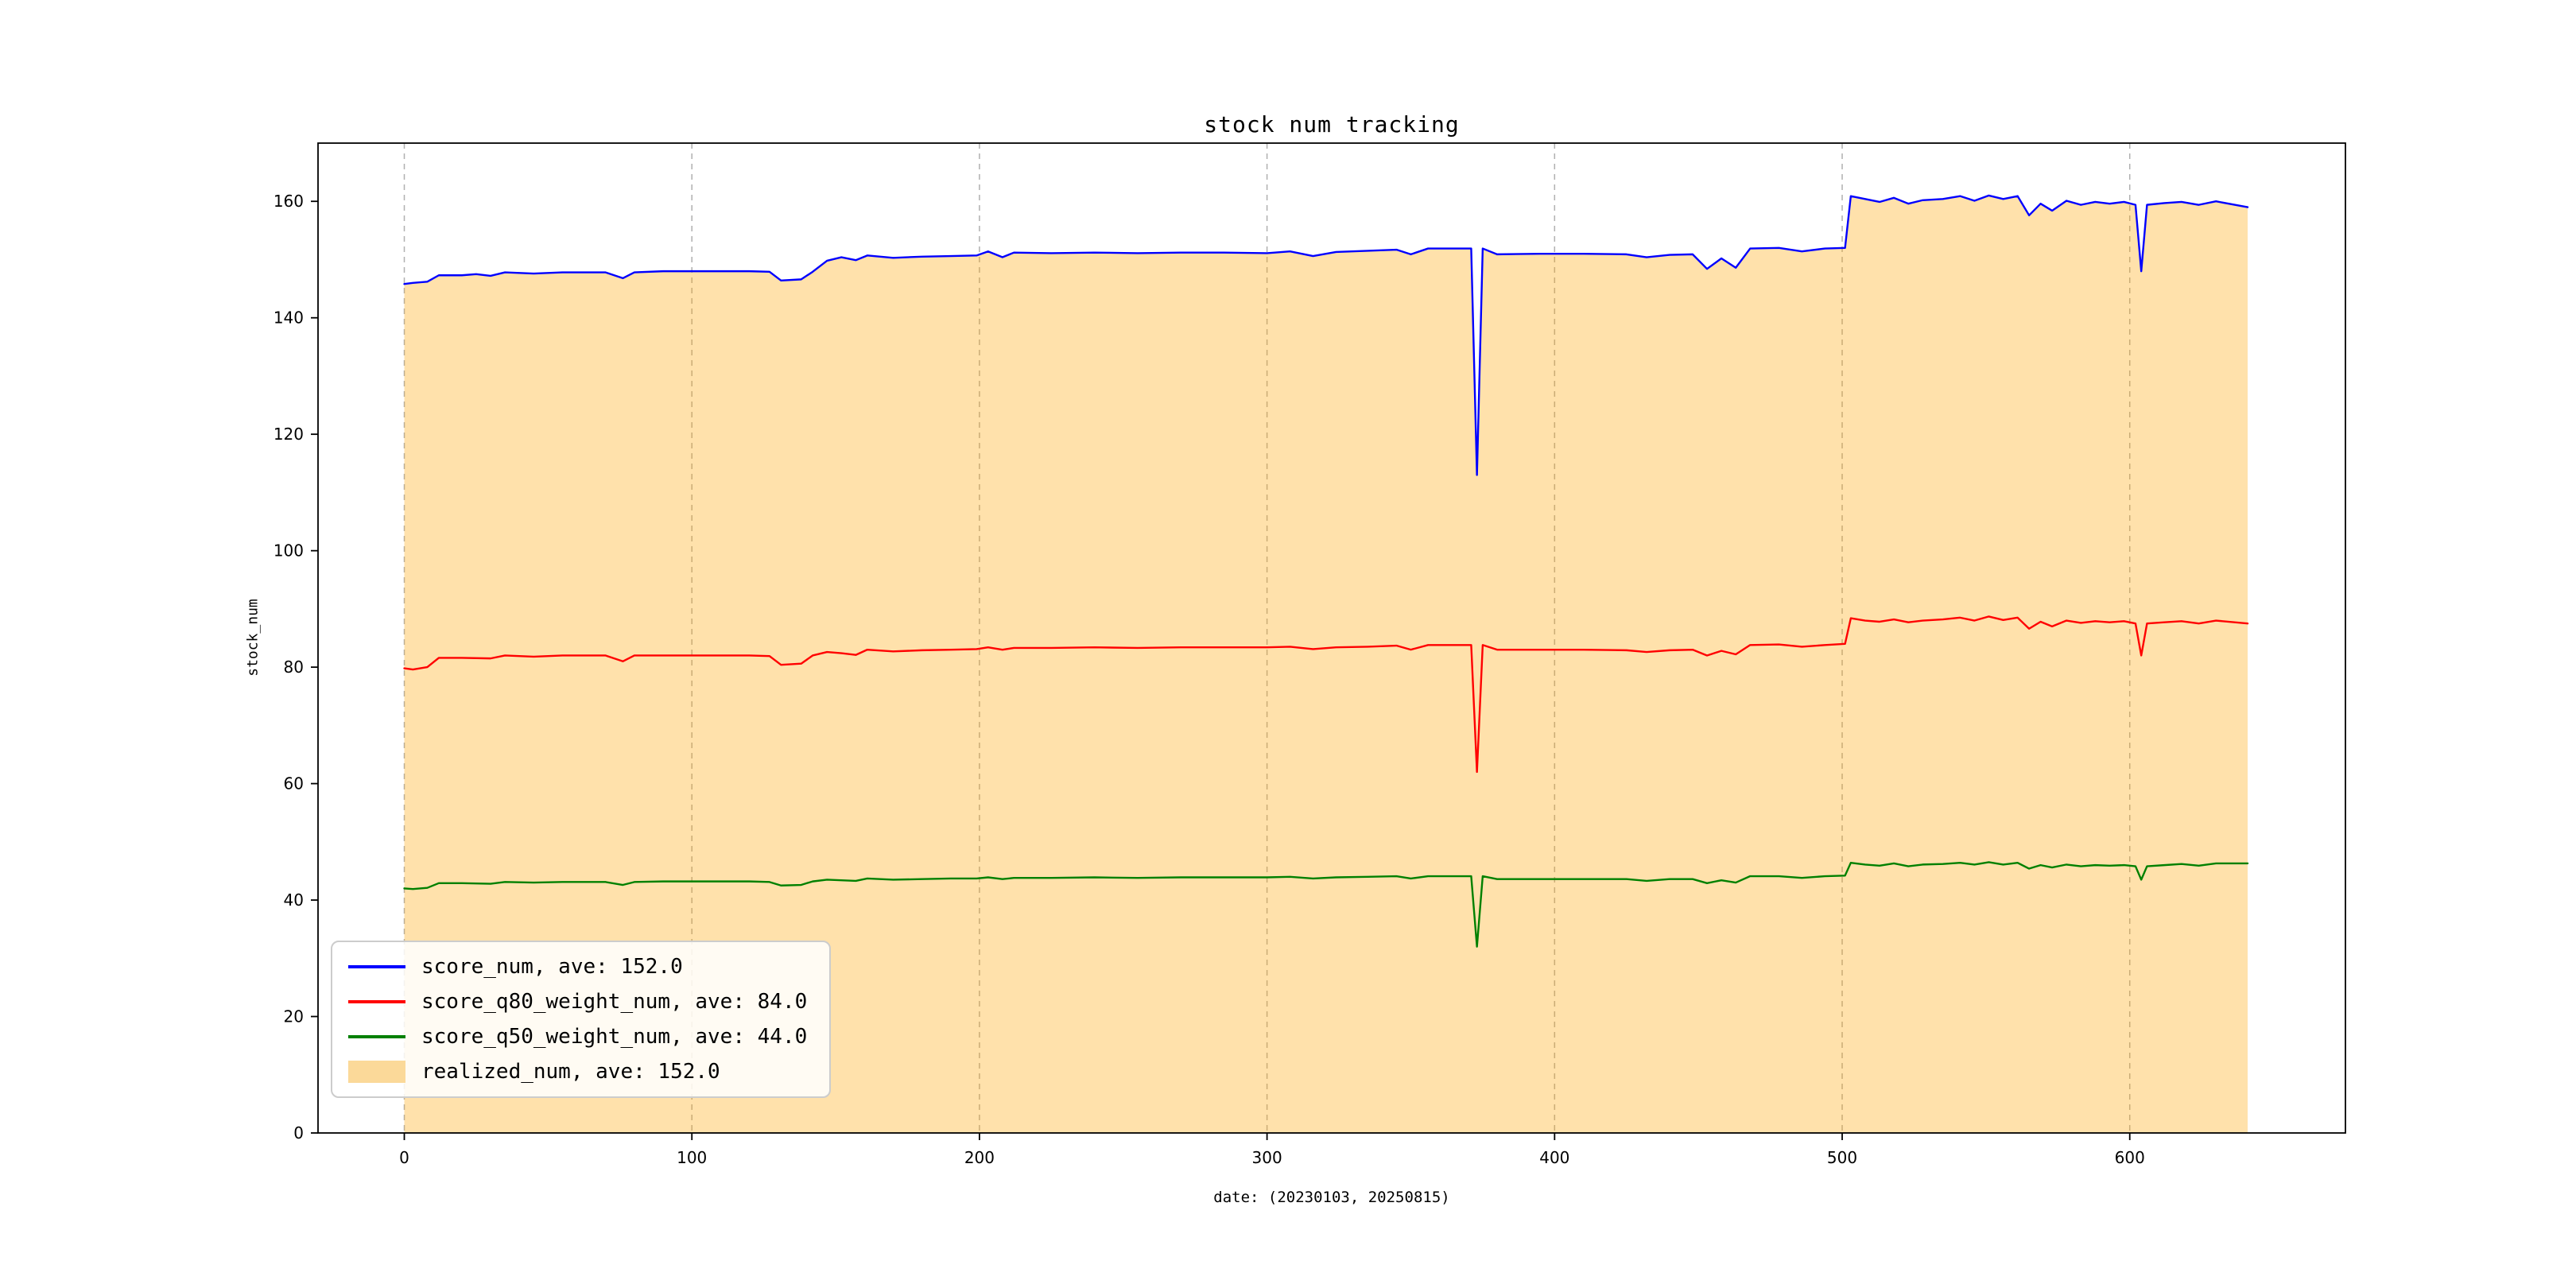 Image resolution: width=2576 pixels, height=1288 pixels. What do you see at coordinates (253, 638) in the screenshot?
I see `y-axis-label: stock_num` at bounding box center [253, 638].